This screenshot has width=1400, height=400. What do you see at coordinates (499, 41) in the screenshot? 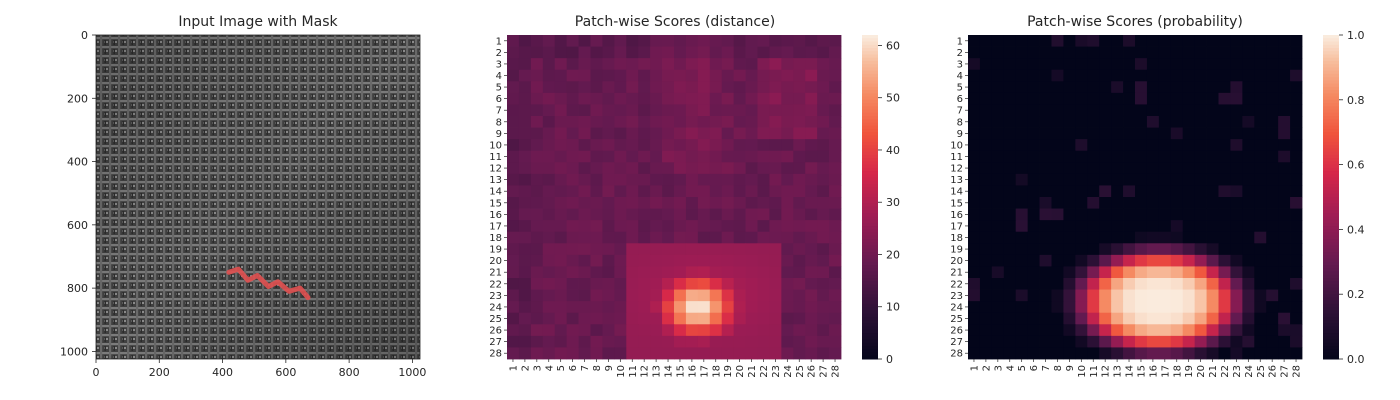
I see `row-tick-label: 1` at bounding box center [499, 41].